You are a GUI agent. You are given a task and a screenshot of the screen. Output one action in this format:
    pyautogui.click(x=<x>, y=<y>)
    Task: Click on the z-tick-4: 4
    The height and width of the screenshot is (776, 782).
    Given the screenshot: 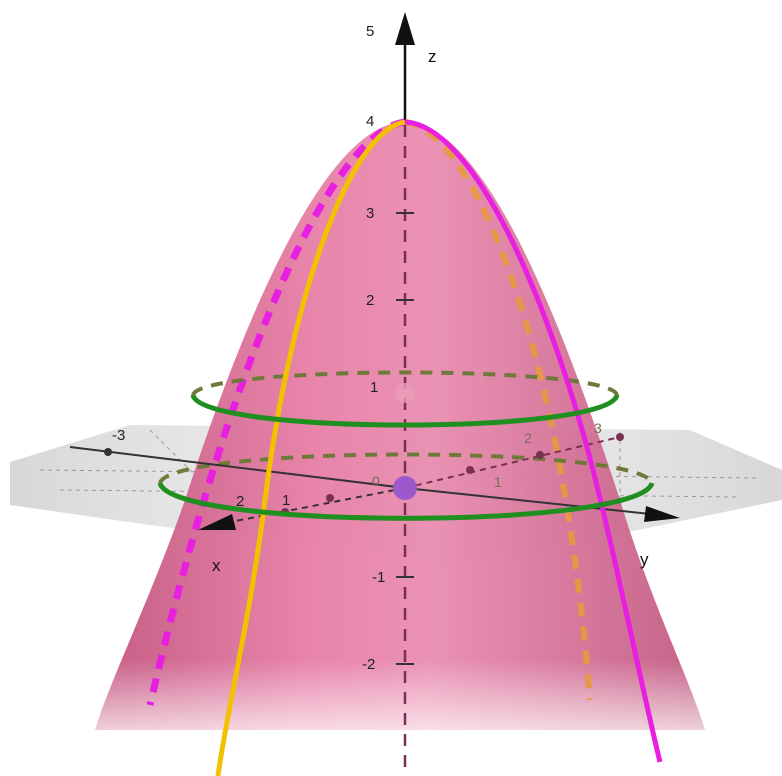 What is the action you would take?
    pyautogui.click(x=370, y=121)
    